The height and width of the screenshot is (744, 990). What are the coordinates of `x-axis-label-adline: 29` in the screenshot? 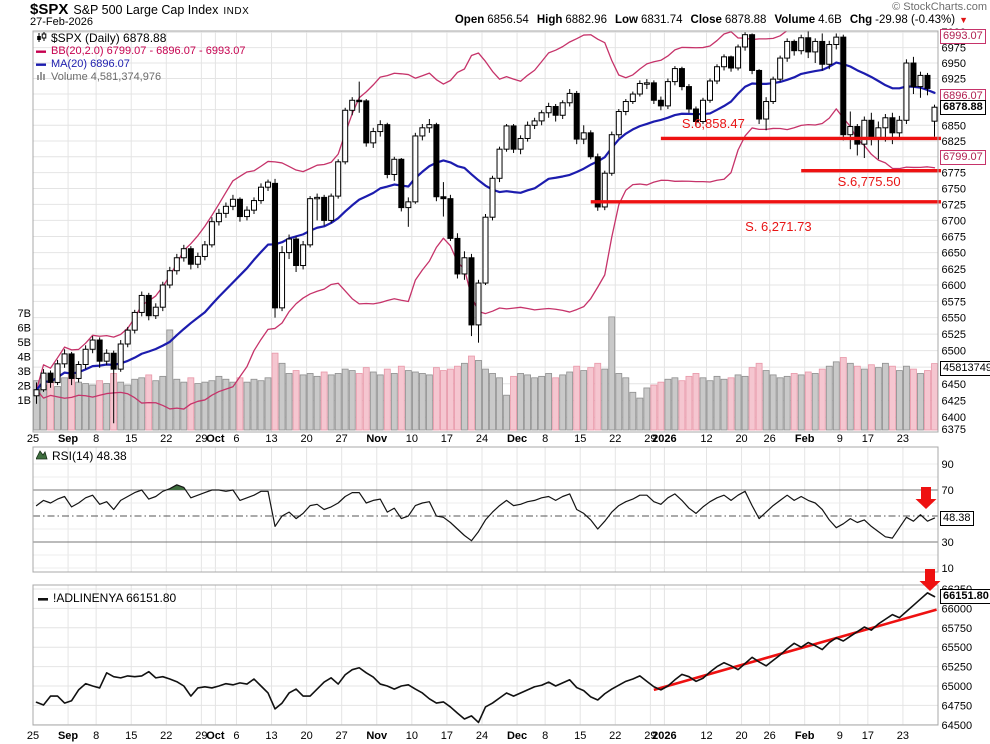 It's located at (201, 736).